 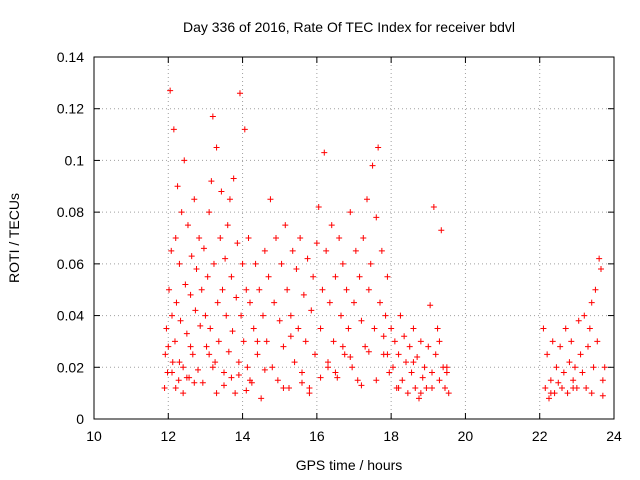 What do you see at coordinates (80, 419) in the screenshot?
I see `y-tick-label: 0` at bounding box center [80, 419].